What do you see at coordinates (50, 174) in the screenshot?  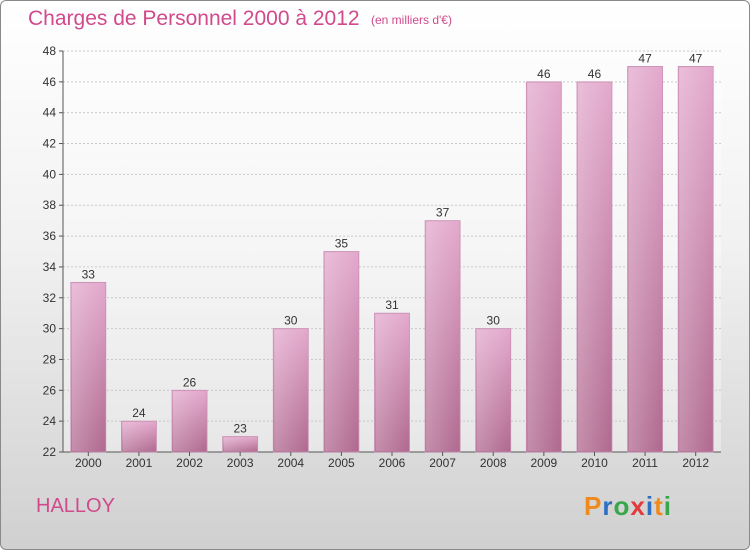 I see `y-tick-label: 40` at bounding box center [50, 174].